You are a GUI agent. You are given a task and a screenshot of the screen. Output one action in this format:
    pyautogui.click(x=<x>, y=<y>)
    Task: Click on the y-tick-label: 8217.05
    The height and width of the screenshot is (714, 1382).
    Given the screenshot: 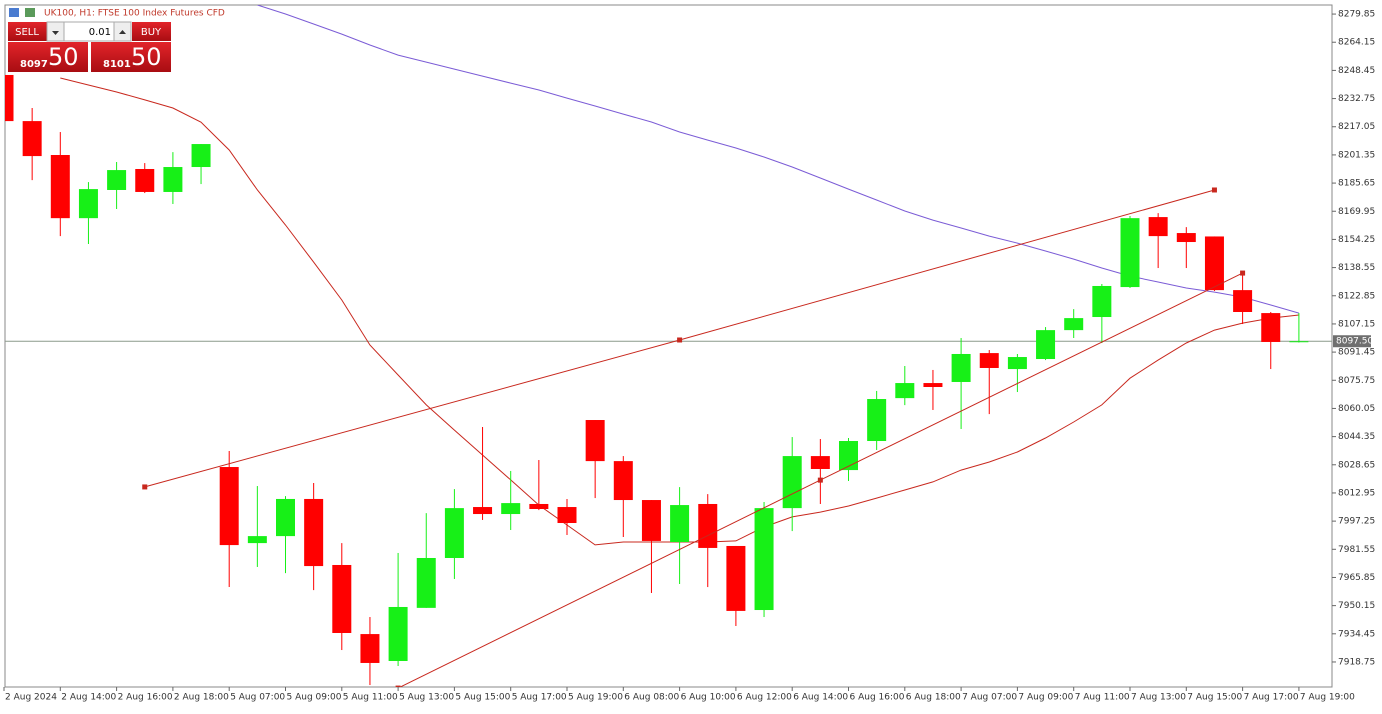 What is the action you would take?
    pyautogui.click(x=1356, y=127)
    